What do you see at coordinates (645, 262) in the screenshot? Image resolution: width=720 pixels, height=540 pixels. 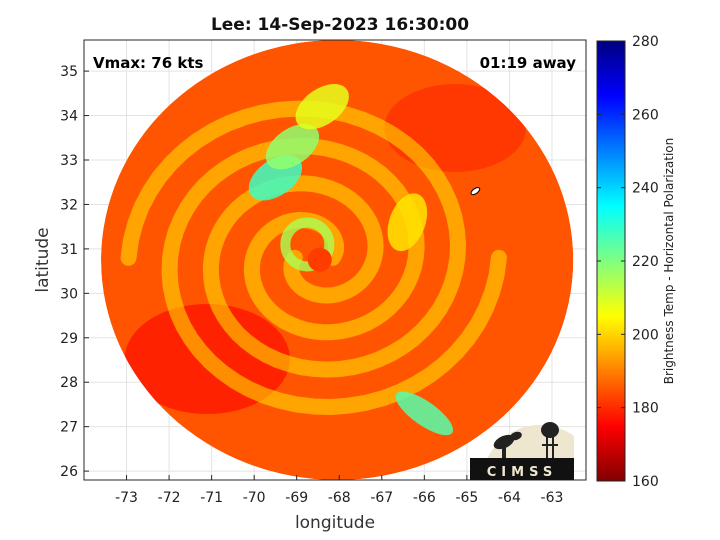 I see `colorbar-tick-label: 220` at bounding box center [645, 262].